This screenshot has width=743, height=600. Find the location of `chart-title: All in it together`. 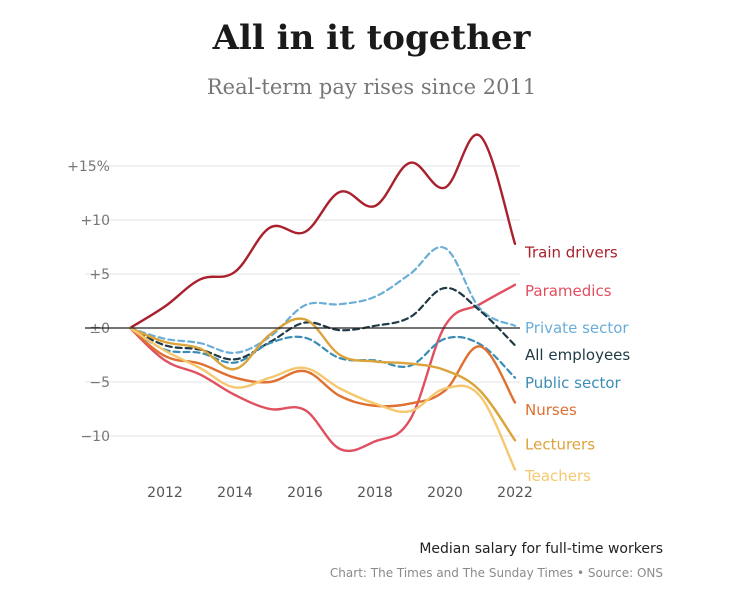

chart-title: All in it together is located at coordinates (371, 38).